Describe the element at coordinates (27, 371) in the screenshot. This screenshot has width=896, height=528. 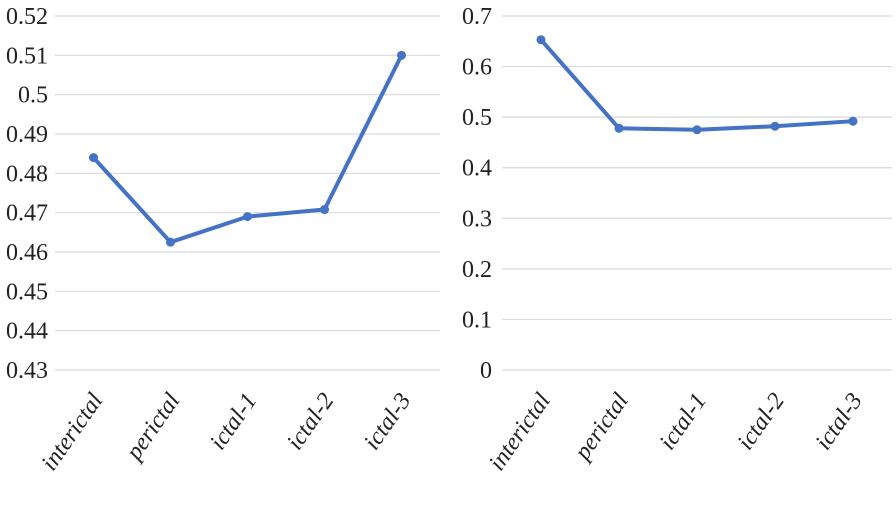
I see `y-tick-label: 0.43` at that location.